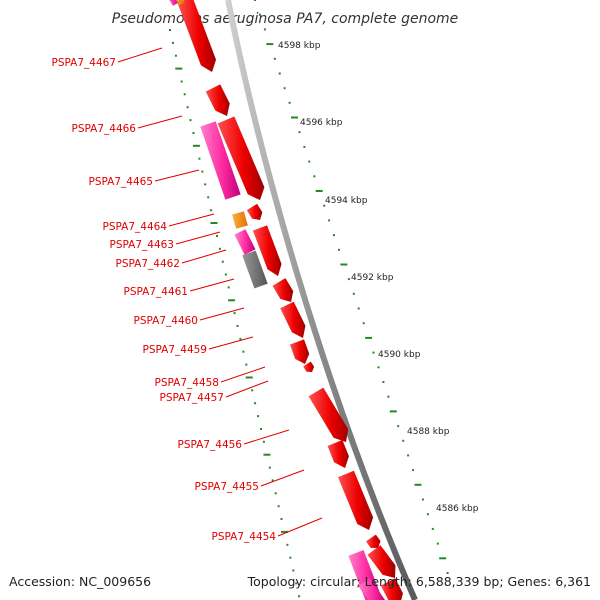  What do you see at coordinates (227, 487) in the screenshot?
I see `gene-label: PSPA7_4455` at bounding box center [227, 487].